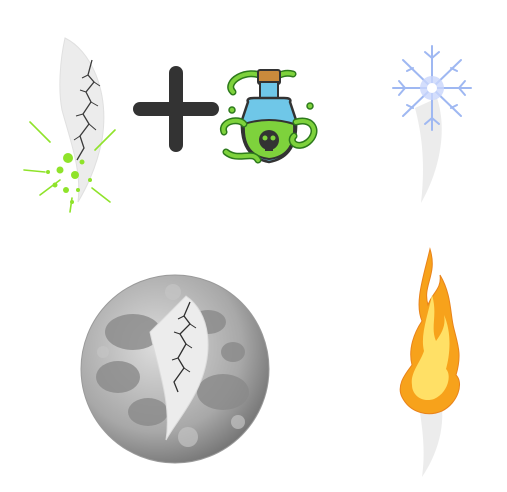 The image size is (507, 492). I want to click on plus-icon, so click(176, 109).